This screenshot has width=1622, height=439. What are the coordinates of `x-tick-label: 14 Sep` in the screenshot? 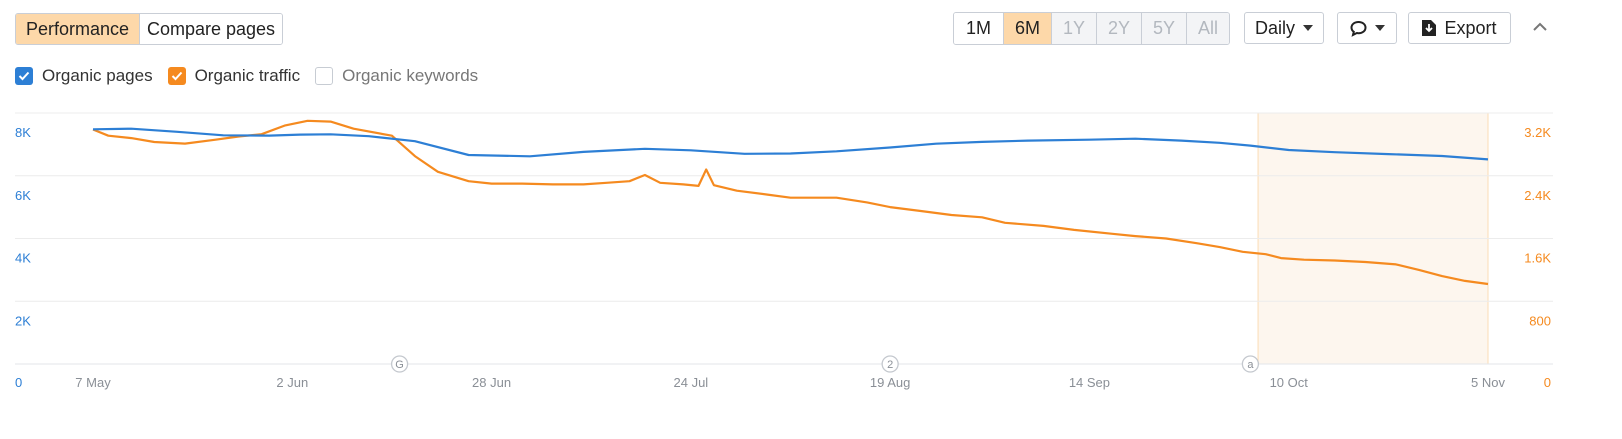 It's located at (1089, 382).